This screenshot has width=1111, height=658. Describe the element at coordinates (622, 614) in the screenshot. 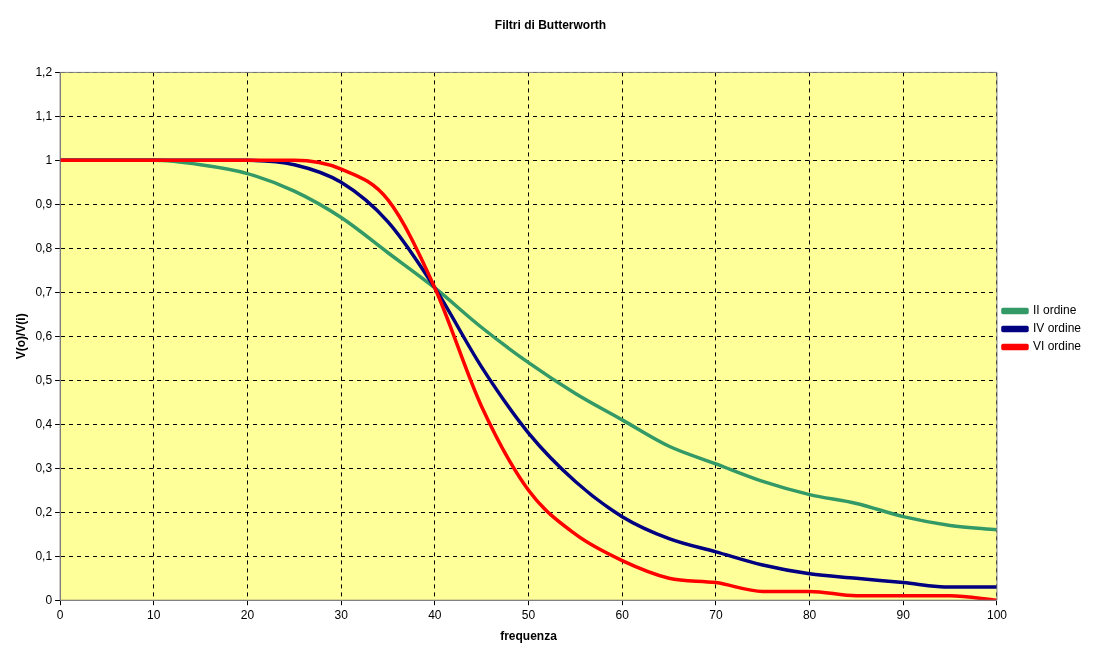

I see `x-tick-label: 60` at that location.